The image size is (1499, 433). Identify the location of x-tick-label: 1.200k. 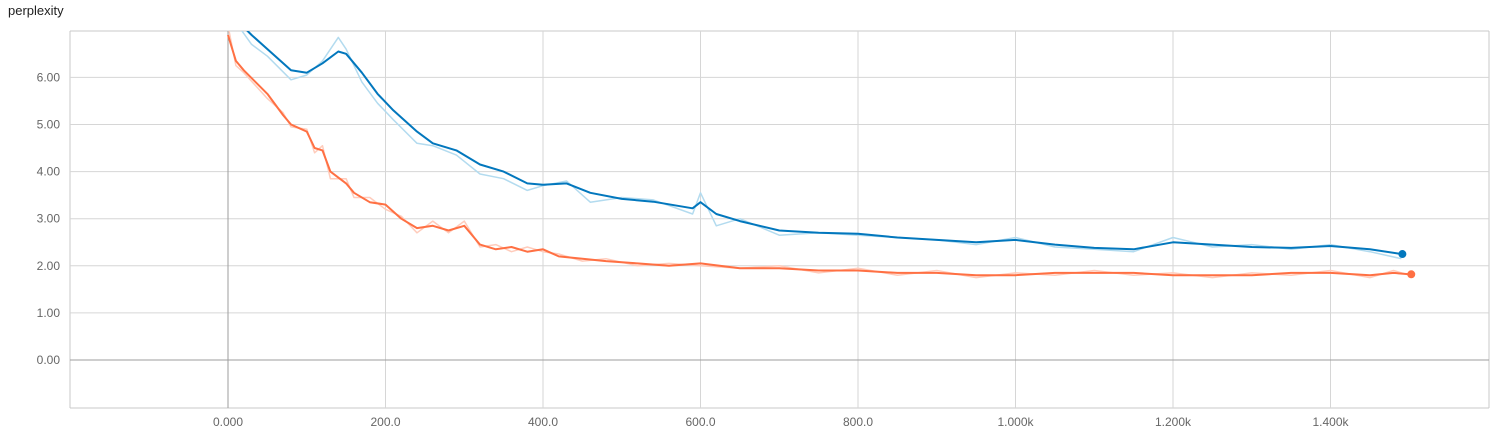
(1173, 422).